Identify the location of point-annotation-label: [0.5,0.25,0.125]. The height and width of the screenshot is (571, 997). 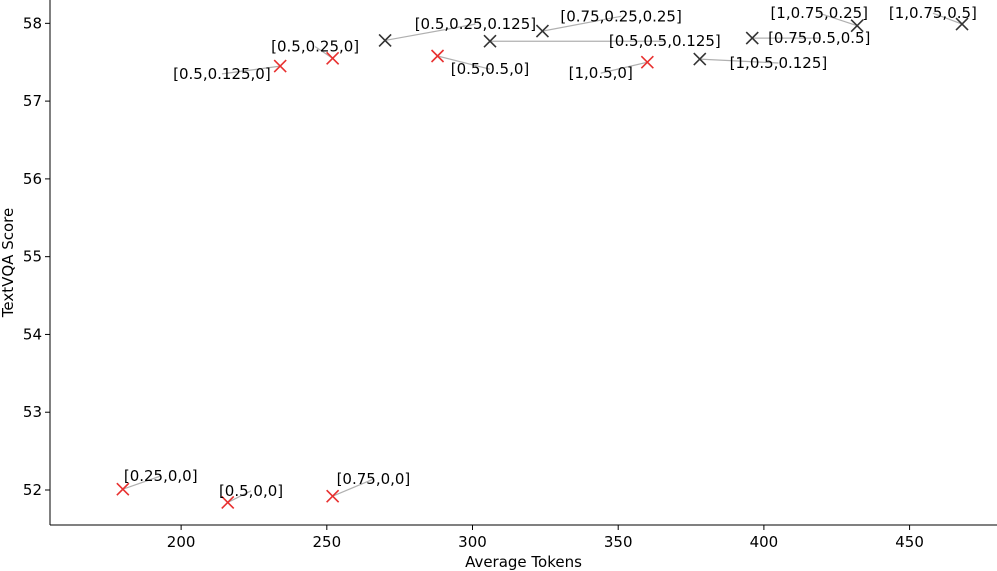
(475, 24).